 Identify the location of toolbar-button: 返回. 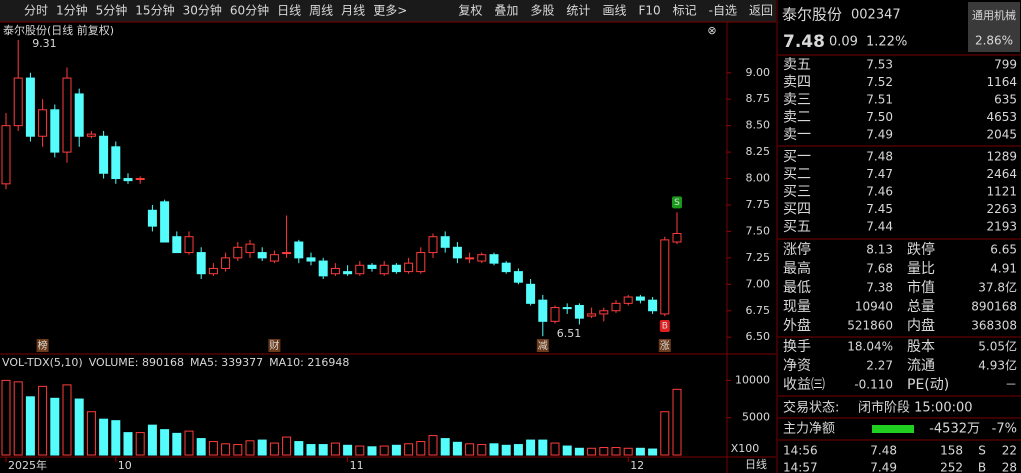
(761, 11).